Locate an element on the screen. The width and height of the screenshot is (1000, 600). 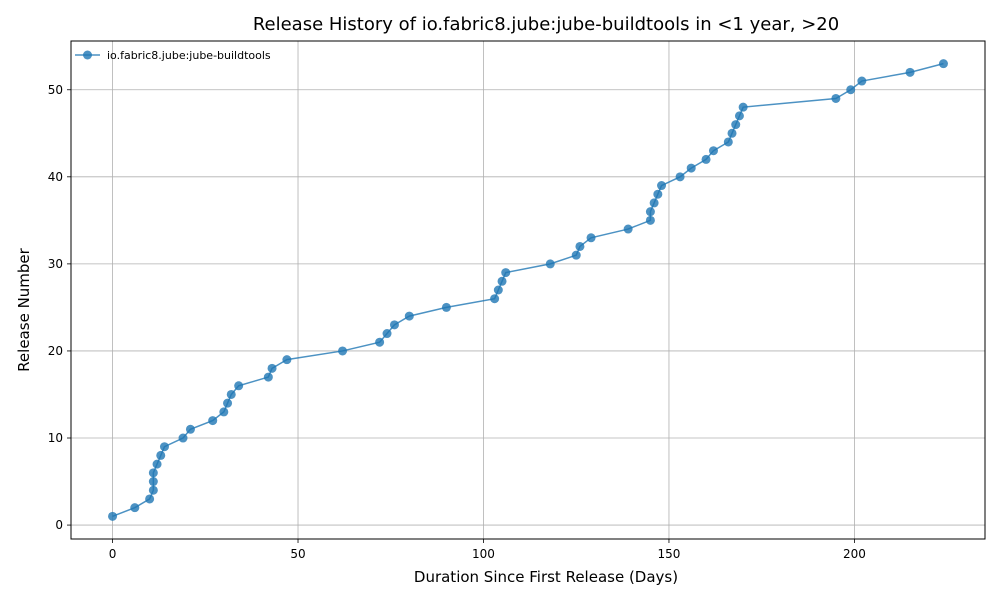
x-tick-label: 100 is located at coordinates (483, 554).